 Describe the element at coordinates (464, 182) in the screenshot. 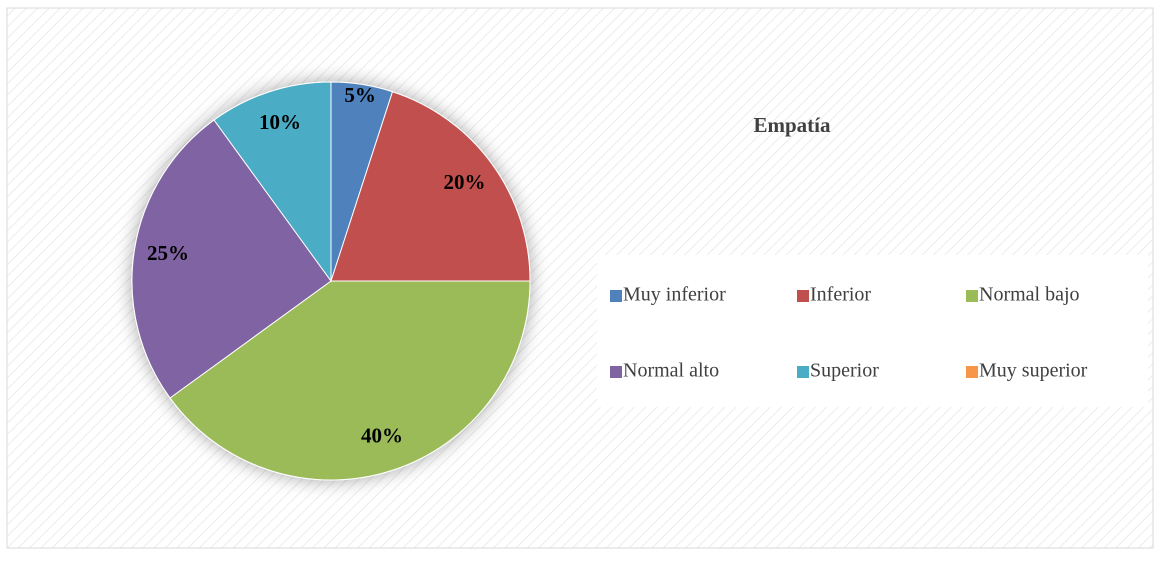

I see `data-label: 20%` at that location.